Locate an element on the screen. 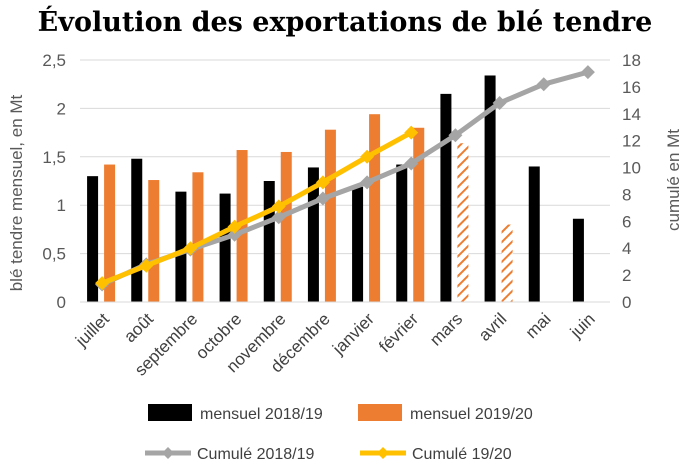 The height and width of the screenshot is (470, 690). legend-item: mensuel 2018/19 is located at coordinates (235, 413).